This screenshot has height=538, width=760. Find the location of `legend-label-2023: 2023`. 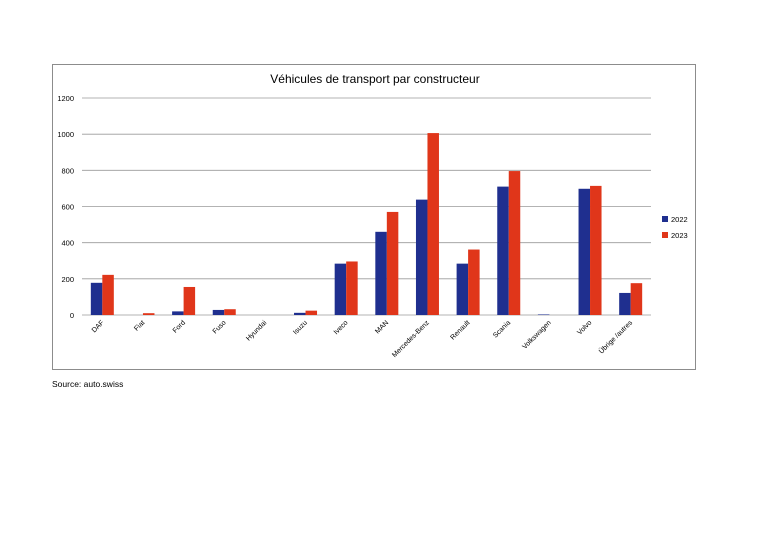

legend-label-2023: 2023 is located at coordinates (679, 235).